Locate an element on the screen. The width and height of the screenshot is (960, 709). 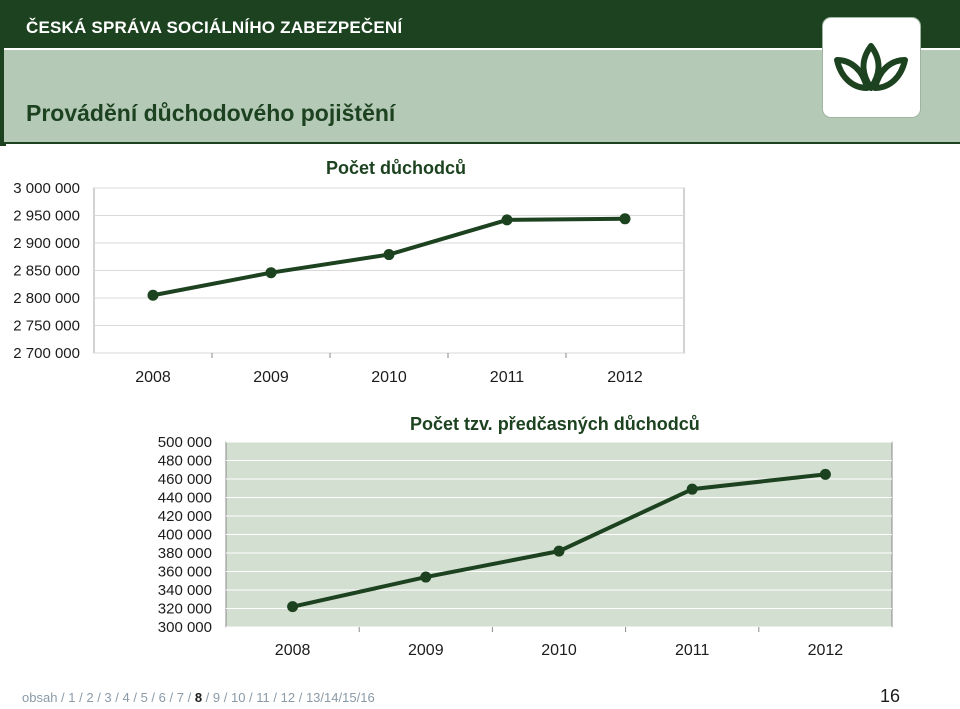
page-title: Provádění důchodového pojištění is located at coordinates (211, 113).